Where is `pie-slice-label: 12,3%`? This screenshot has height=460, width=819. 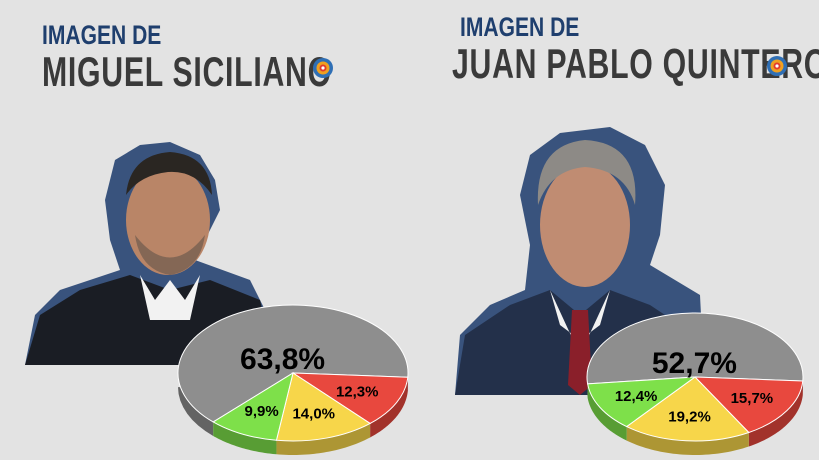
pie-slice-label: 12,3% is located at coordinates (357, 391).